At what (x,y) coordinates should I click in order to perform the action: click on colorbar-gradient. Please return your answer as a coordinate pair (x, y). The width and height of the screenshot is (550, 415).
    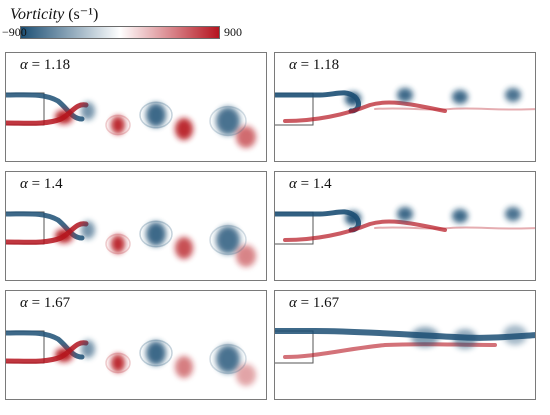
    Looking at the image, I should click on (120, 32).